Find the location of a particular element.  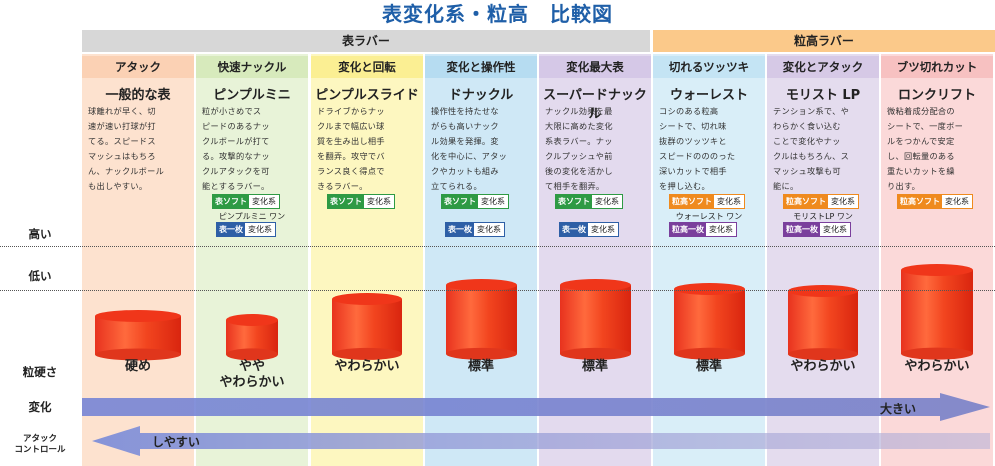

rubber-name: ウォーレスト is located at coordinates (708, 95).